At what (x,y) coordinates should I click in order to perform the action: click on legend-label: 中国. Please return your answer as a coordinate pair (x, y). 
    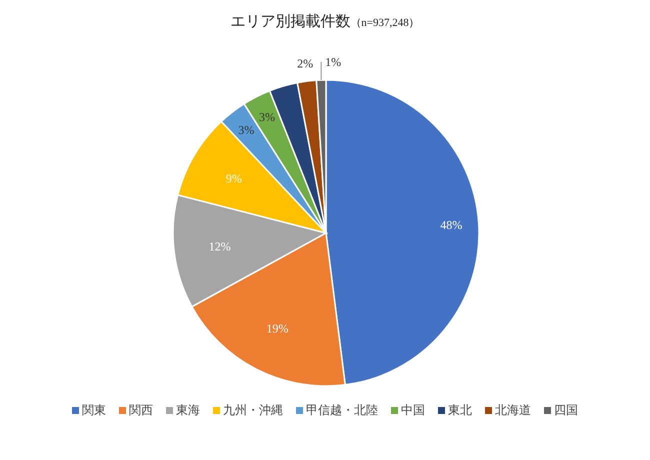
    Looking at the image, I should click on (413, 410).